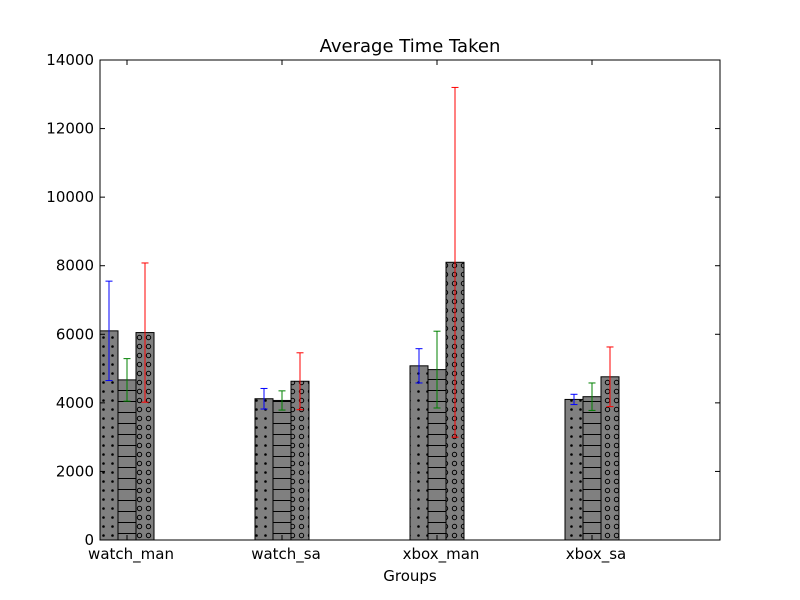 This screenshot has width=800, height=600. I want to click on x-tick-label-xbox_sa: xbox_sa, so click(596, 554).